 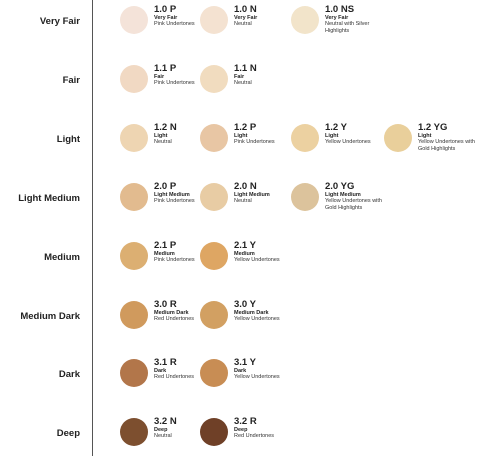 I want to click on shade-code: 3.2 R, so click(x=245, y=421).